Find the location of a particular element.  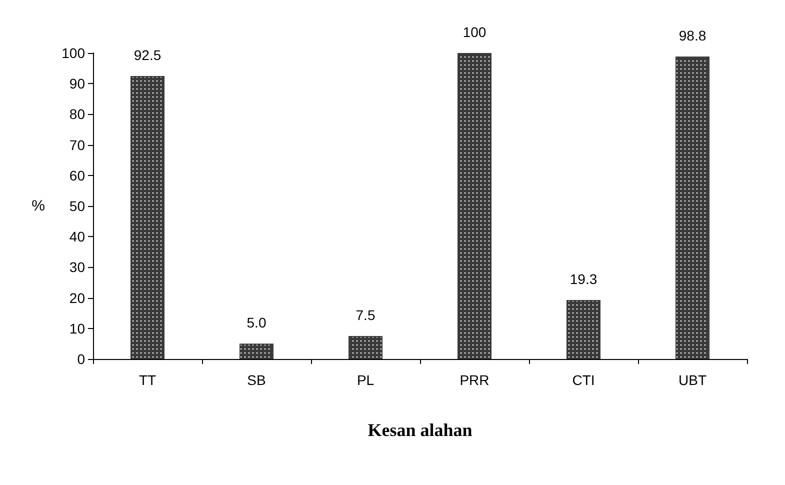

y-tick-label: 20 is located at coordinates (77, 298).